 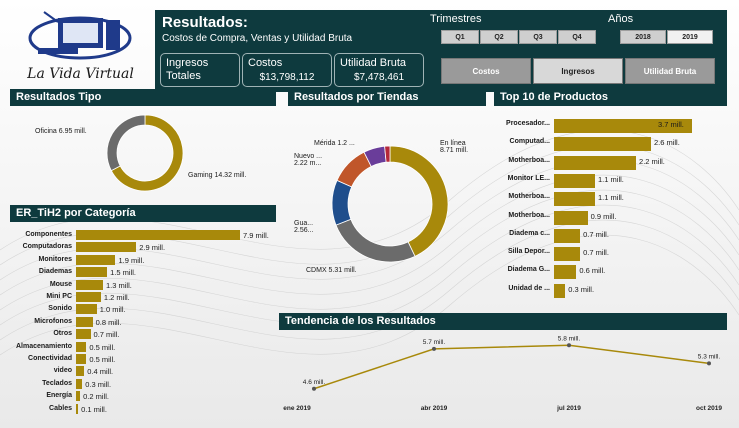 What do you see at coordinates (434, 408) in the screenshot?
I see `x-tick-label: abr 2019` at bounding box center [434, 408].